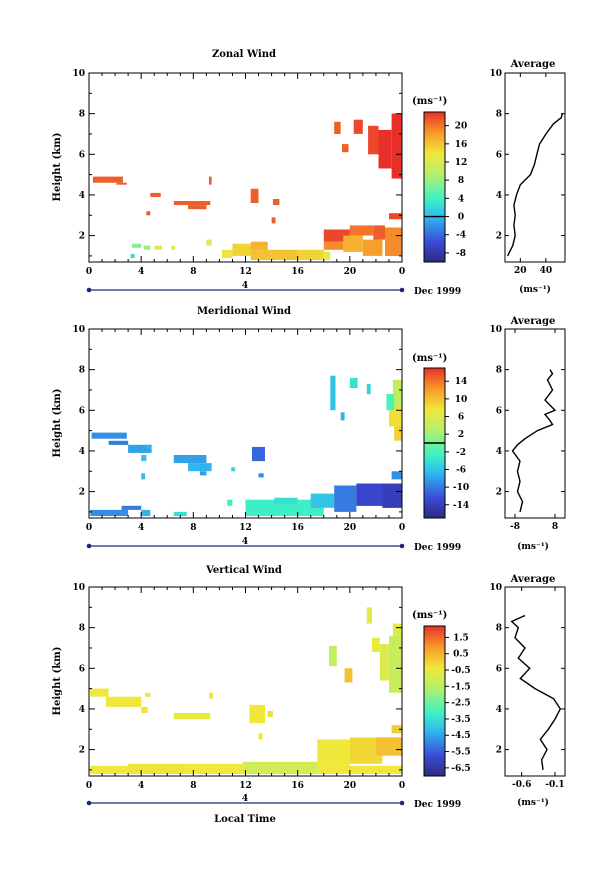 Image resolution: width=616 pixels, height=873 pixels. I want to click on meridional-wind-average-profile: Average (ms⁻¹) 2 4 6 8 10 -8 8, so click(527, 434).